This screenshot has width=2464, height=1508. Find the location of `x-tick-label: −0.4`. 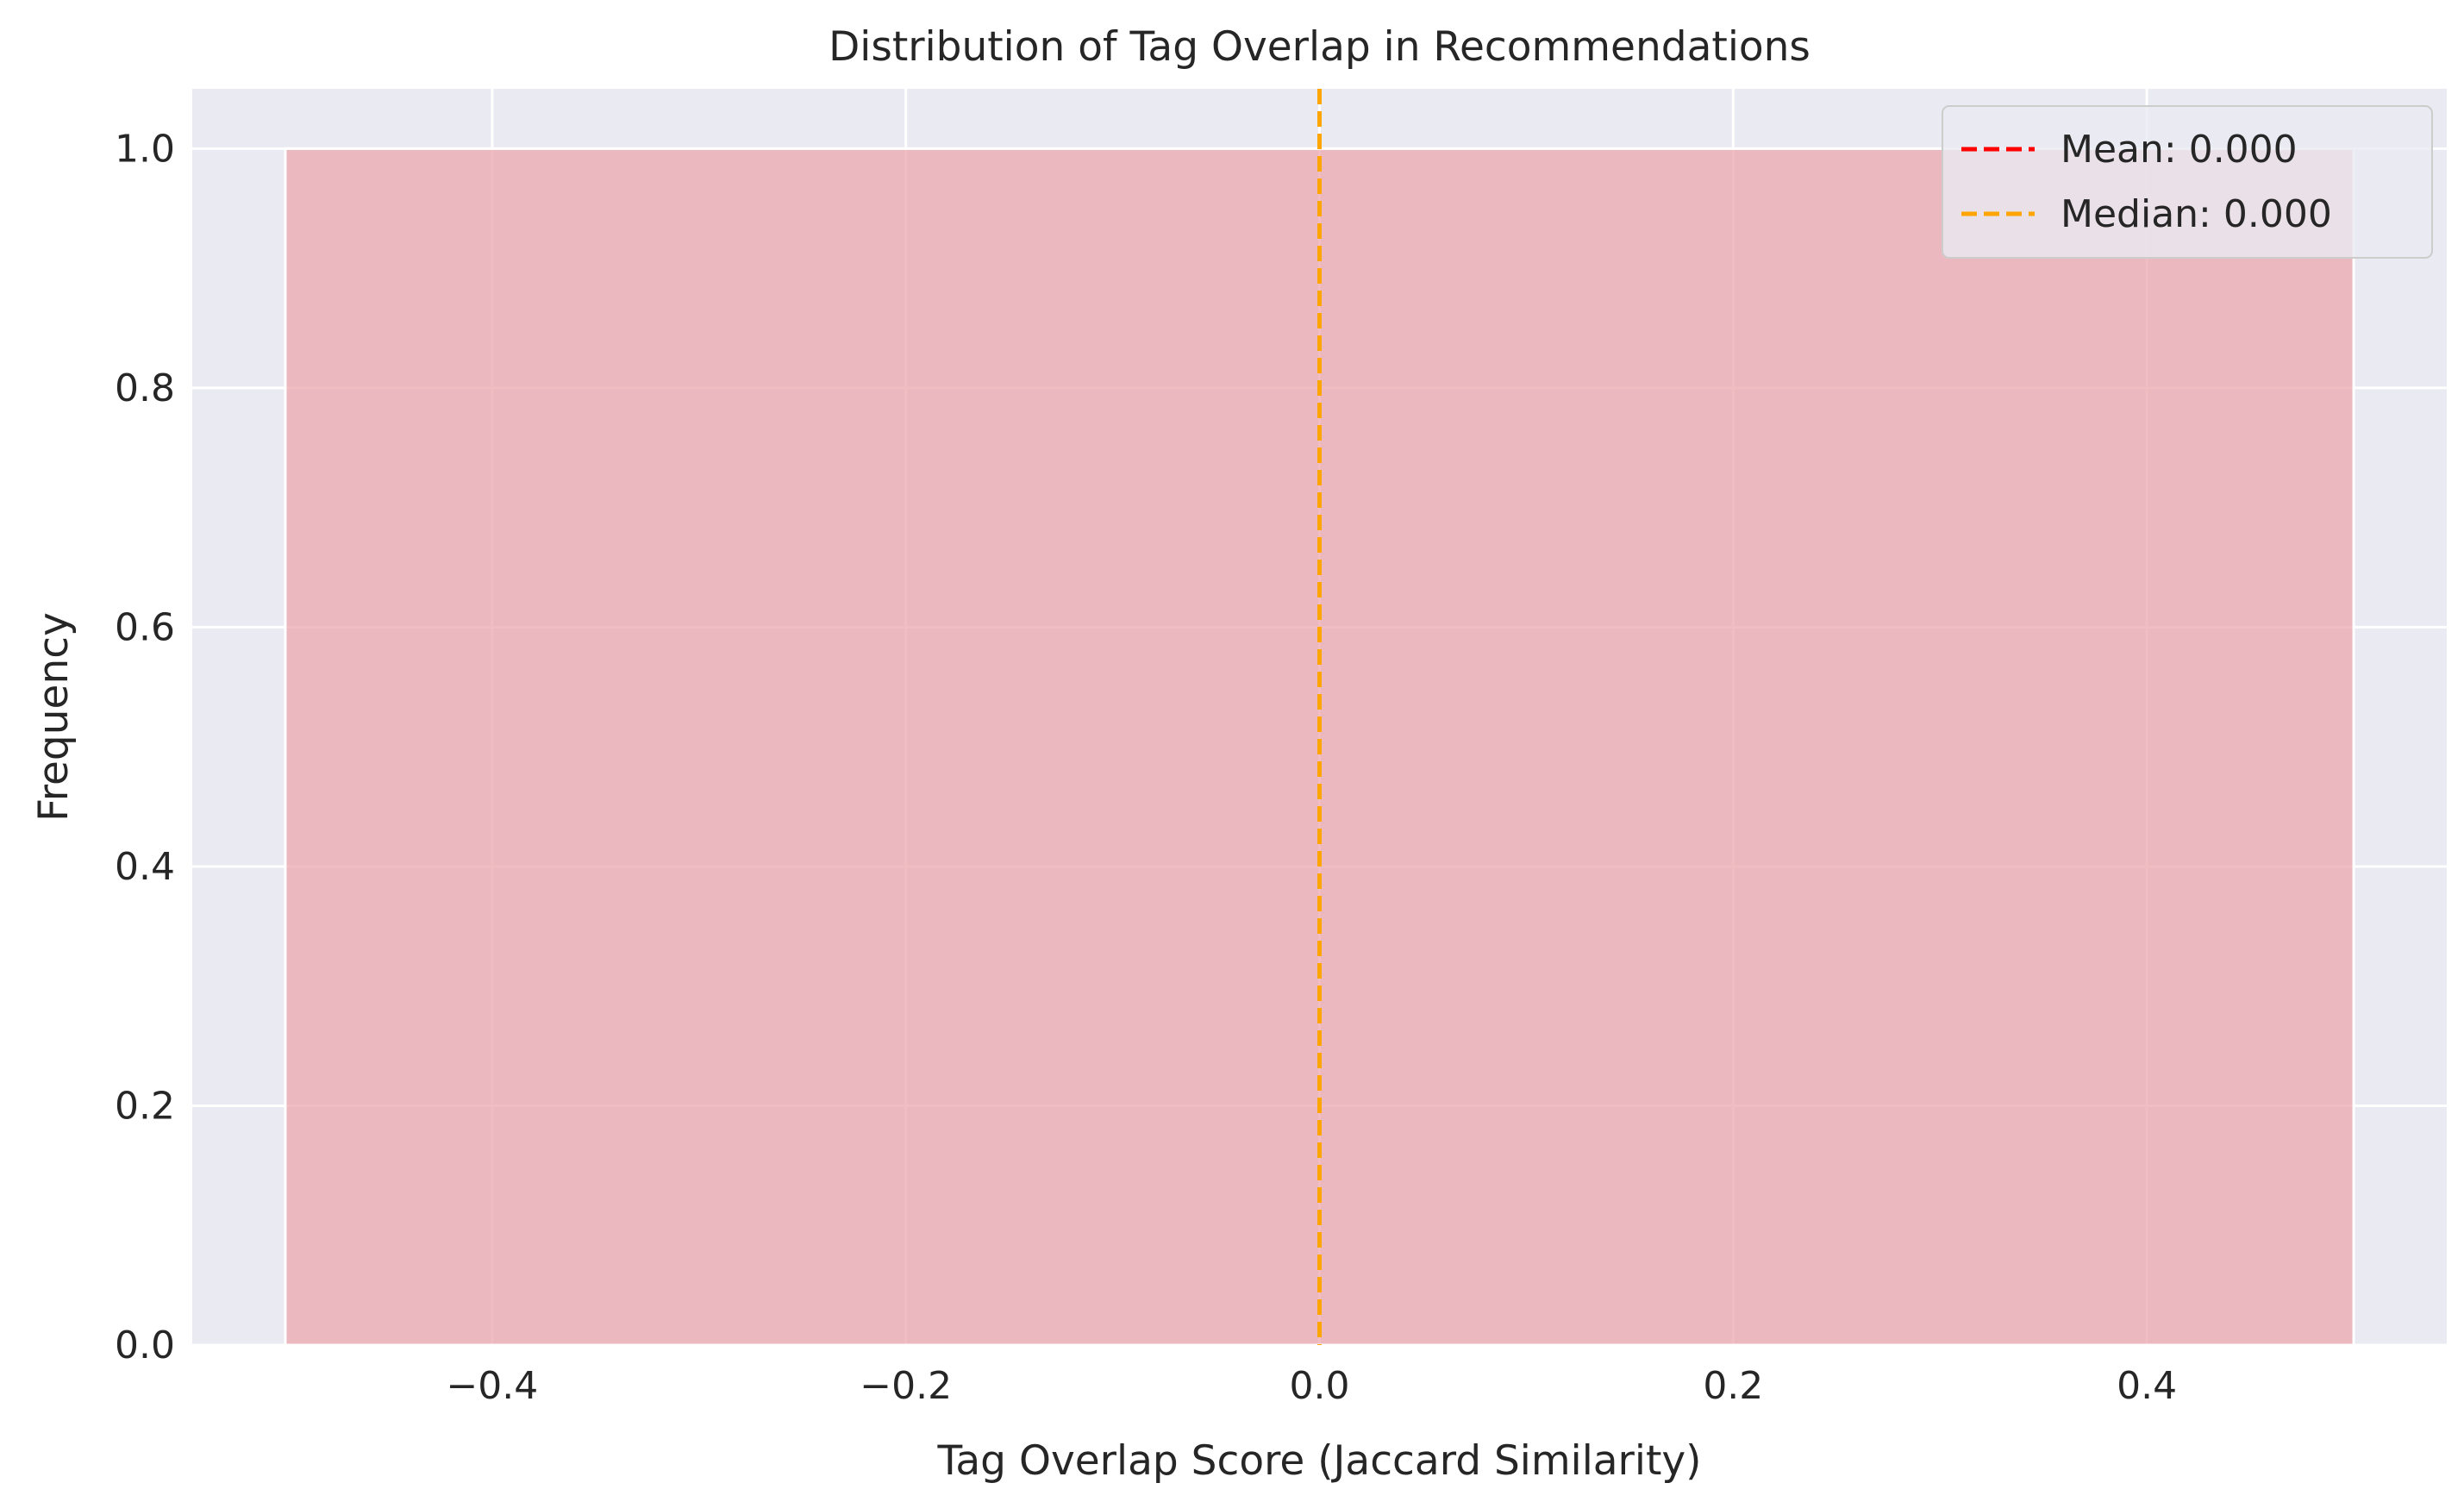

x-tick-label: −0.4 is located at coordinates (492, 1386).